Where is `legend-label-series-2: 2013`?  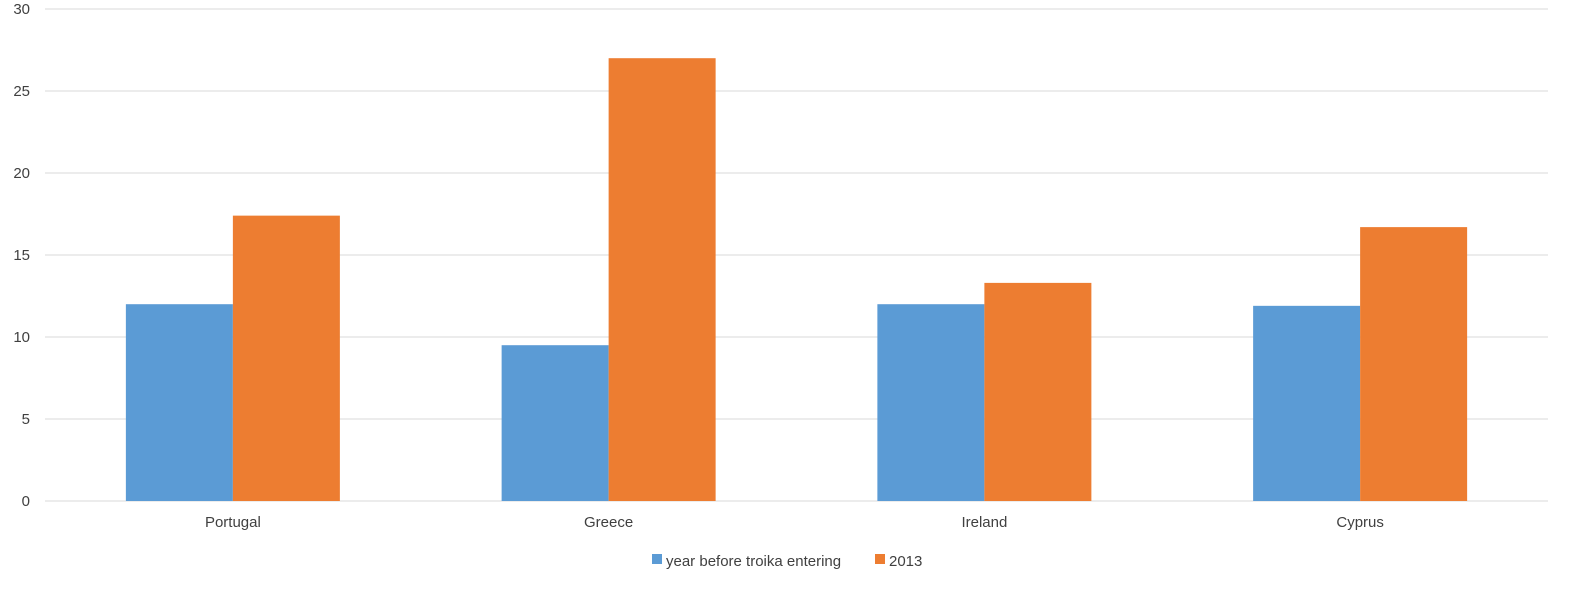
legend-label-series-2: 2013 is located at coordinates (905, 561).